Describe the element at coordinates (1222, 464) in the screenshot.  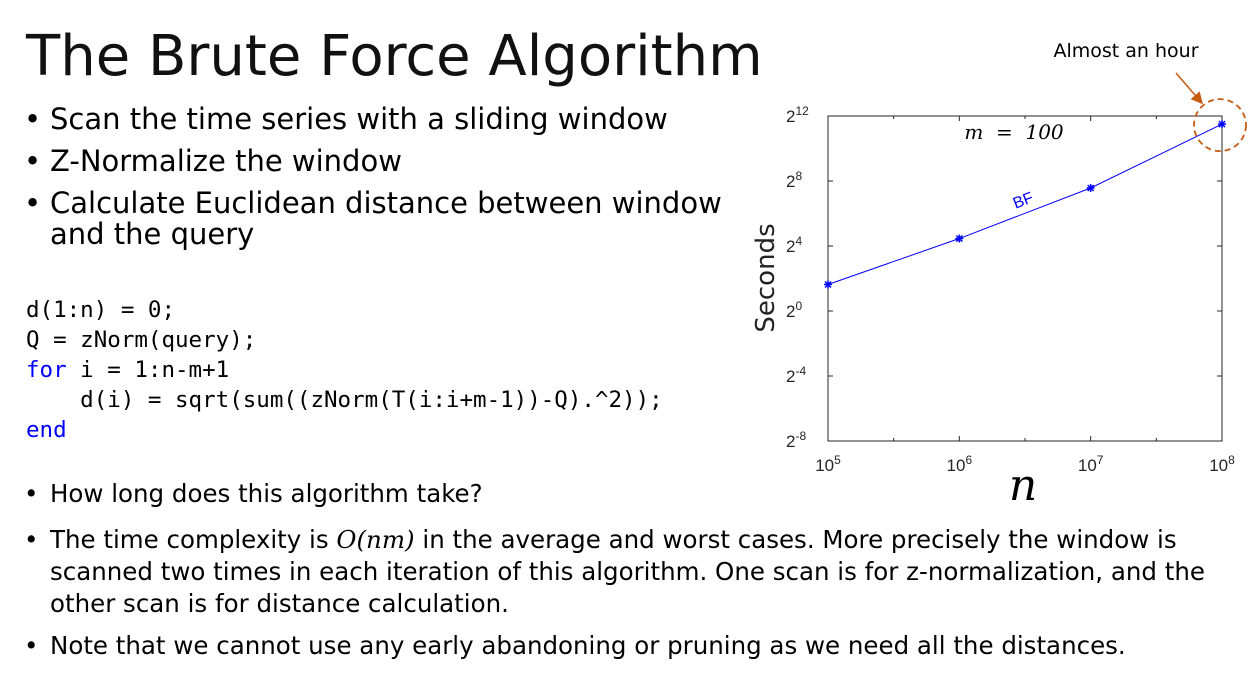
I see `x-tick-label: 10⁸` at that location.